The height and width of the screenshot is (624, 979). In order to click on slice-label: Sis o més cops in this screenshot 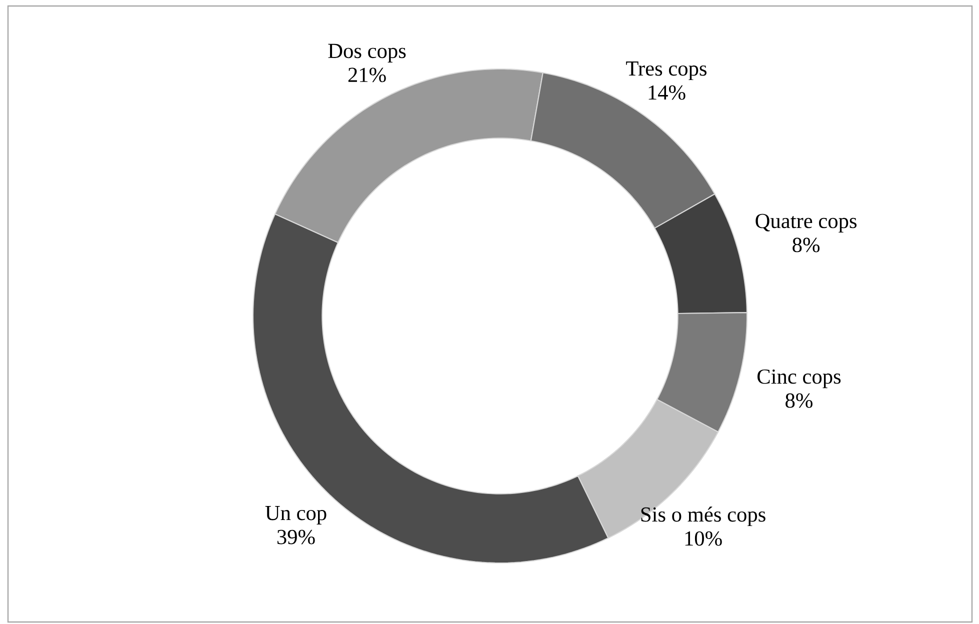, I will do `click(703, 516)`.